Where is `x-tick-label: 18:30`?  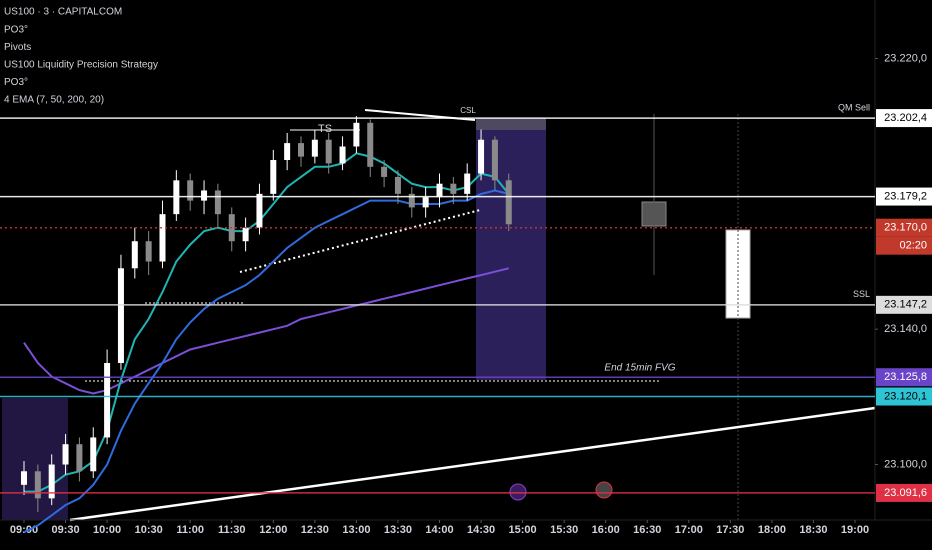
x-tick-label: 18:30 is located at coordinates (813, 530).